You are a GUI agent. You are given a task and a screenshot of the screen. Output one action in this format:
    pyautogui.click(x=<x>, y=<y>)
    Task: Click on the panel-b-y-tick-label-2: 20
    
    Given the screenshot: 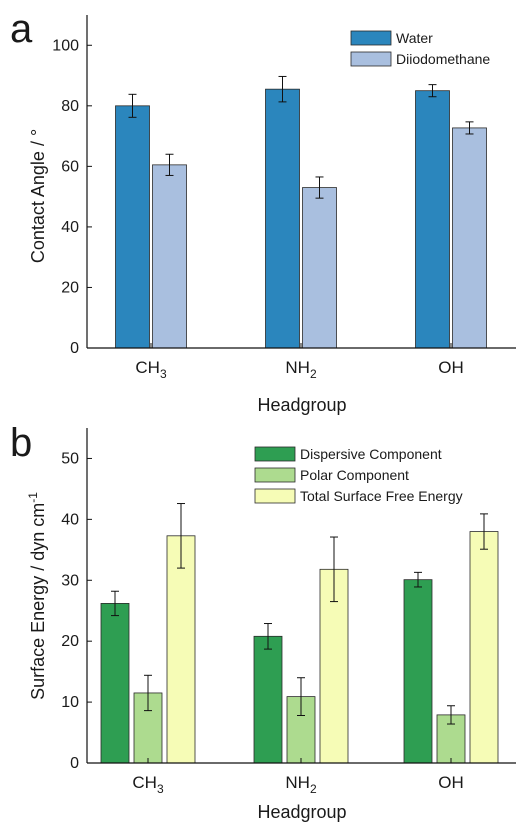 What is the action you would take?
    pyautogui.click(x=70, y=641)
    